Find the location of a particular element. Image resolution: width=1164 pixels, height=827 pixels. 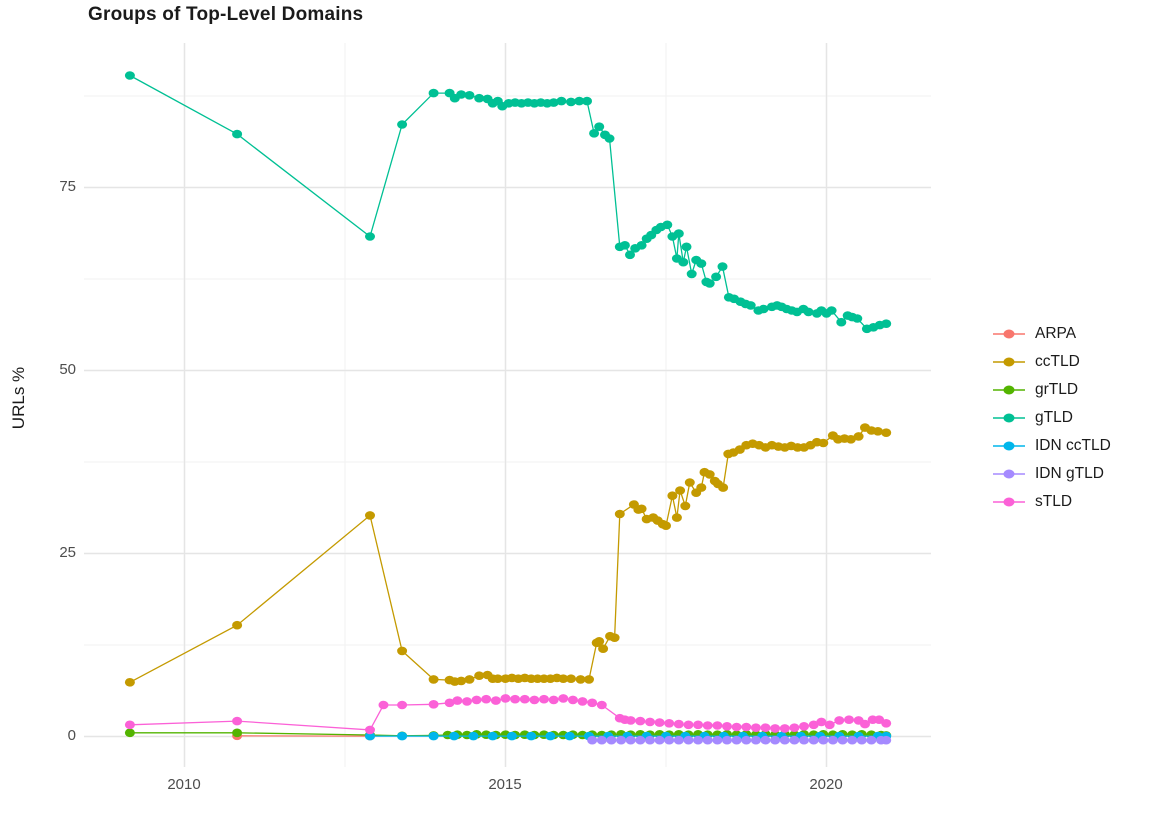

chart-title: Groups of Top-Level Domains is located at coordinates (226, 14).